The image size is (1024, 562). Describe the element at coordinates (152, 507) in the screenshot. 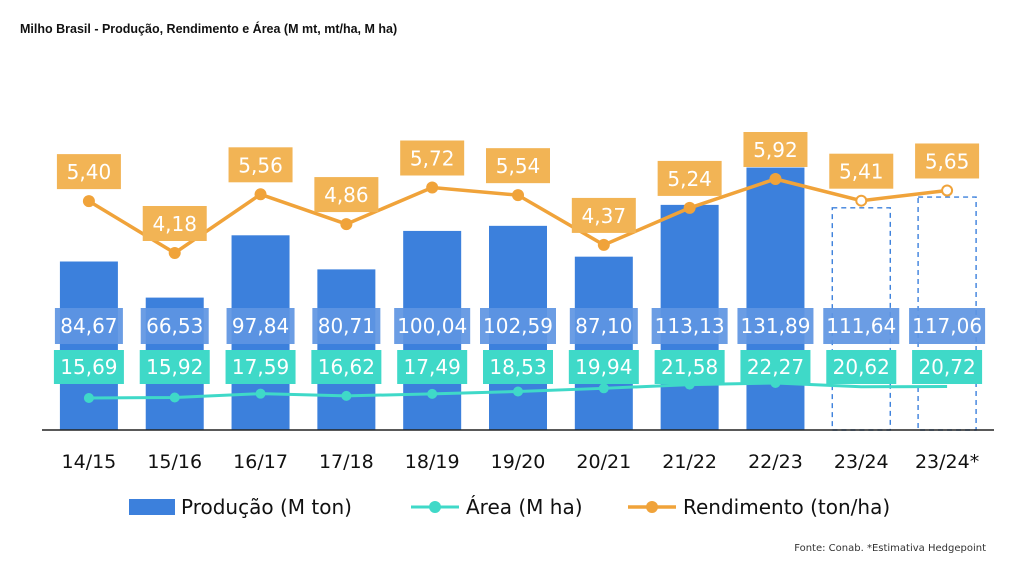

I see `legend-swatch-production` at that location.